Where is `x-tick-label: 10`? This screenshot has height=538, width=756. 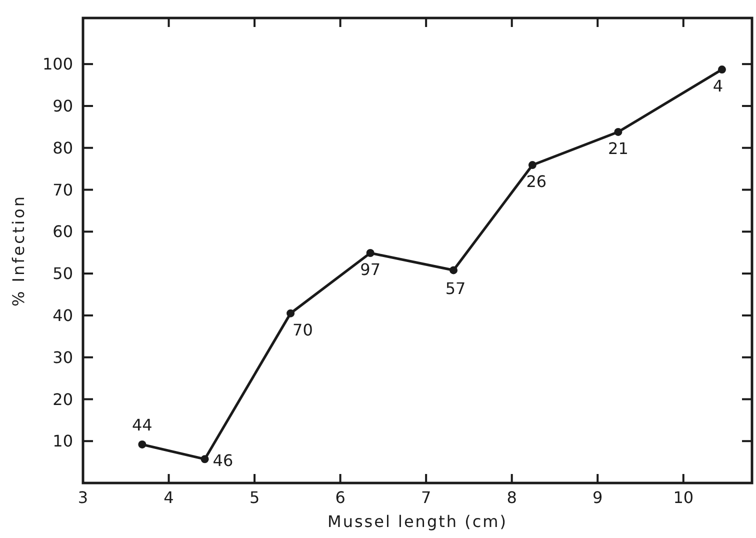 x-tick-label: 10 is located at coordinates (683, 497).